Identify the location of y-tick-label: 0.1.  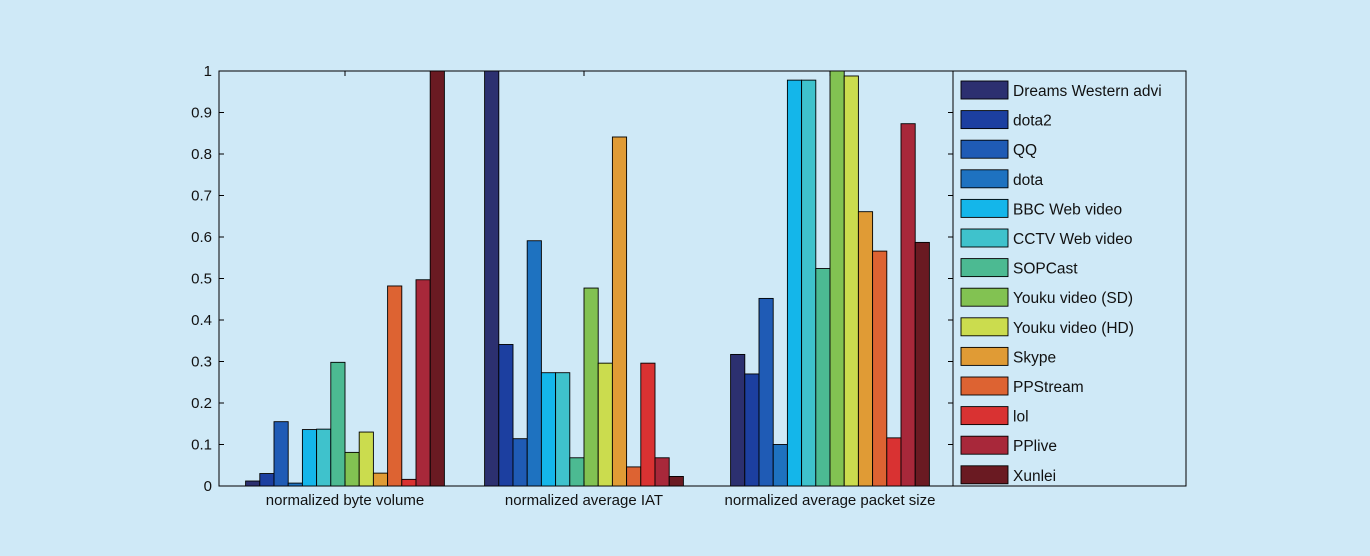
(201, 445).